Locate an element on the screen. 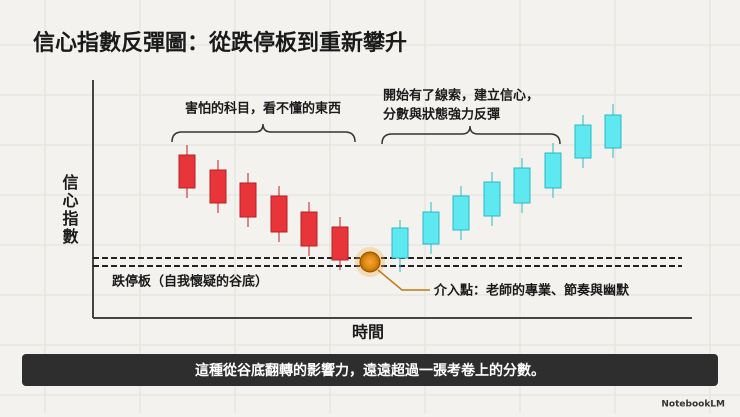 This screenshot has height=417, width=740. rebuild-annotation-line: 分數與狀態強力反彈 is located at coordinates (441, 115).